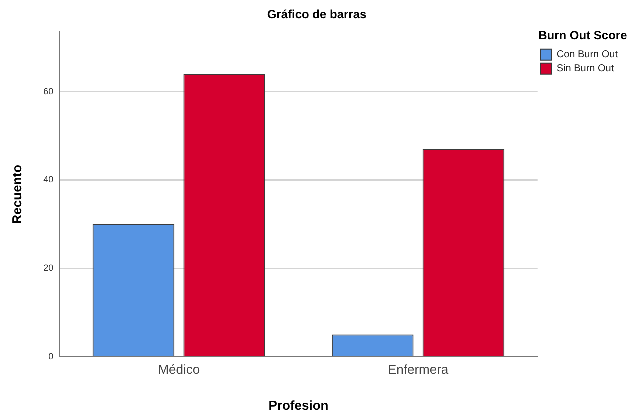 The image size is (632, 420). Describe the element at coordinates (179, 370) in the screenshot. I see `x-tick-label: Médico` at that location.